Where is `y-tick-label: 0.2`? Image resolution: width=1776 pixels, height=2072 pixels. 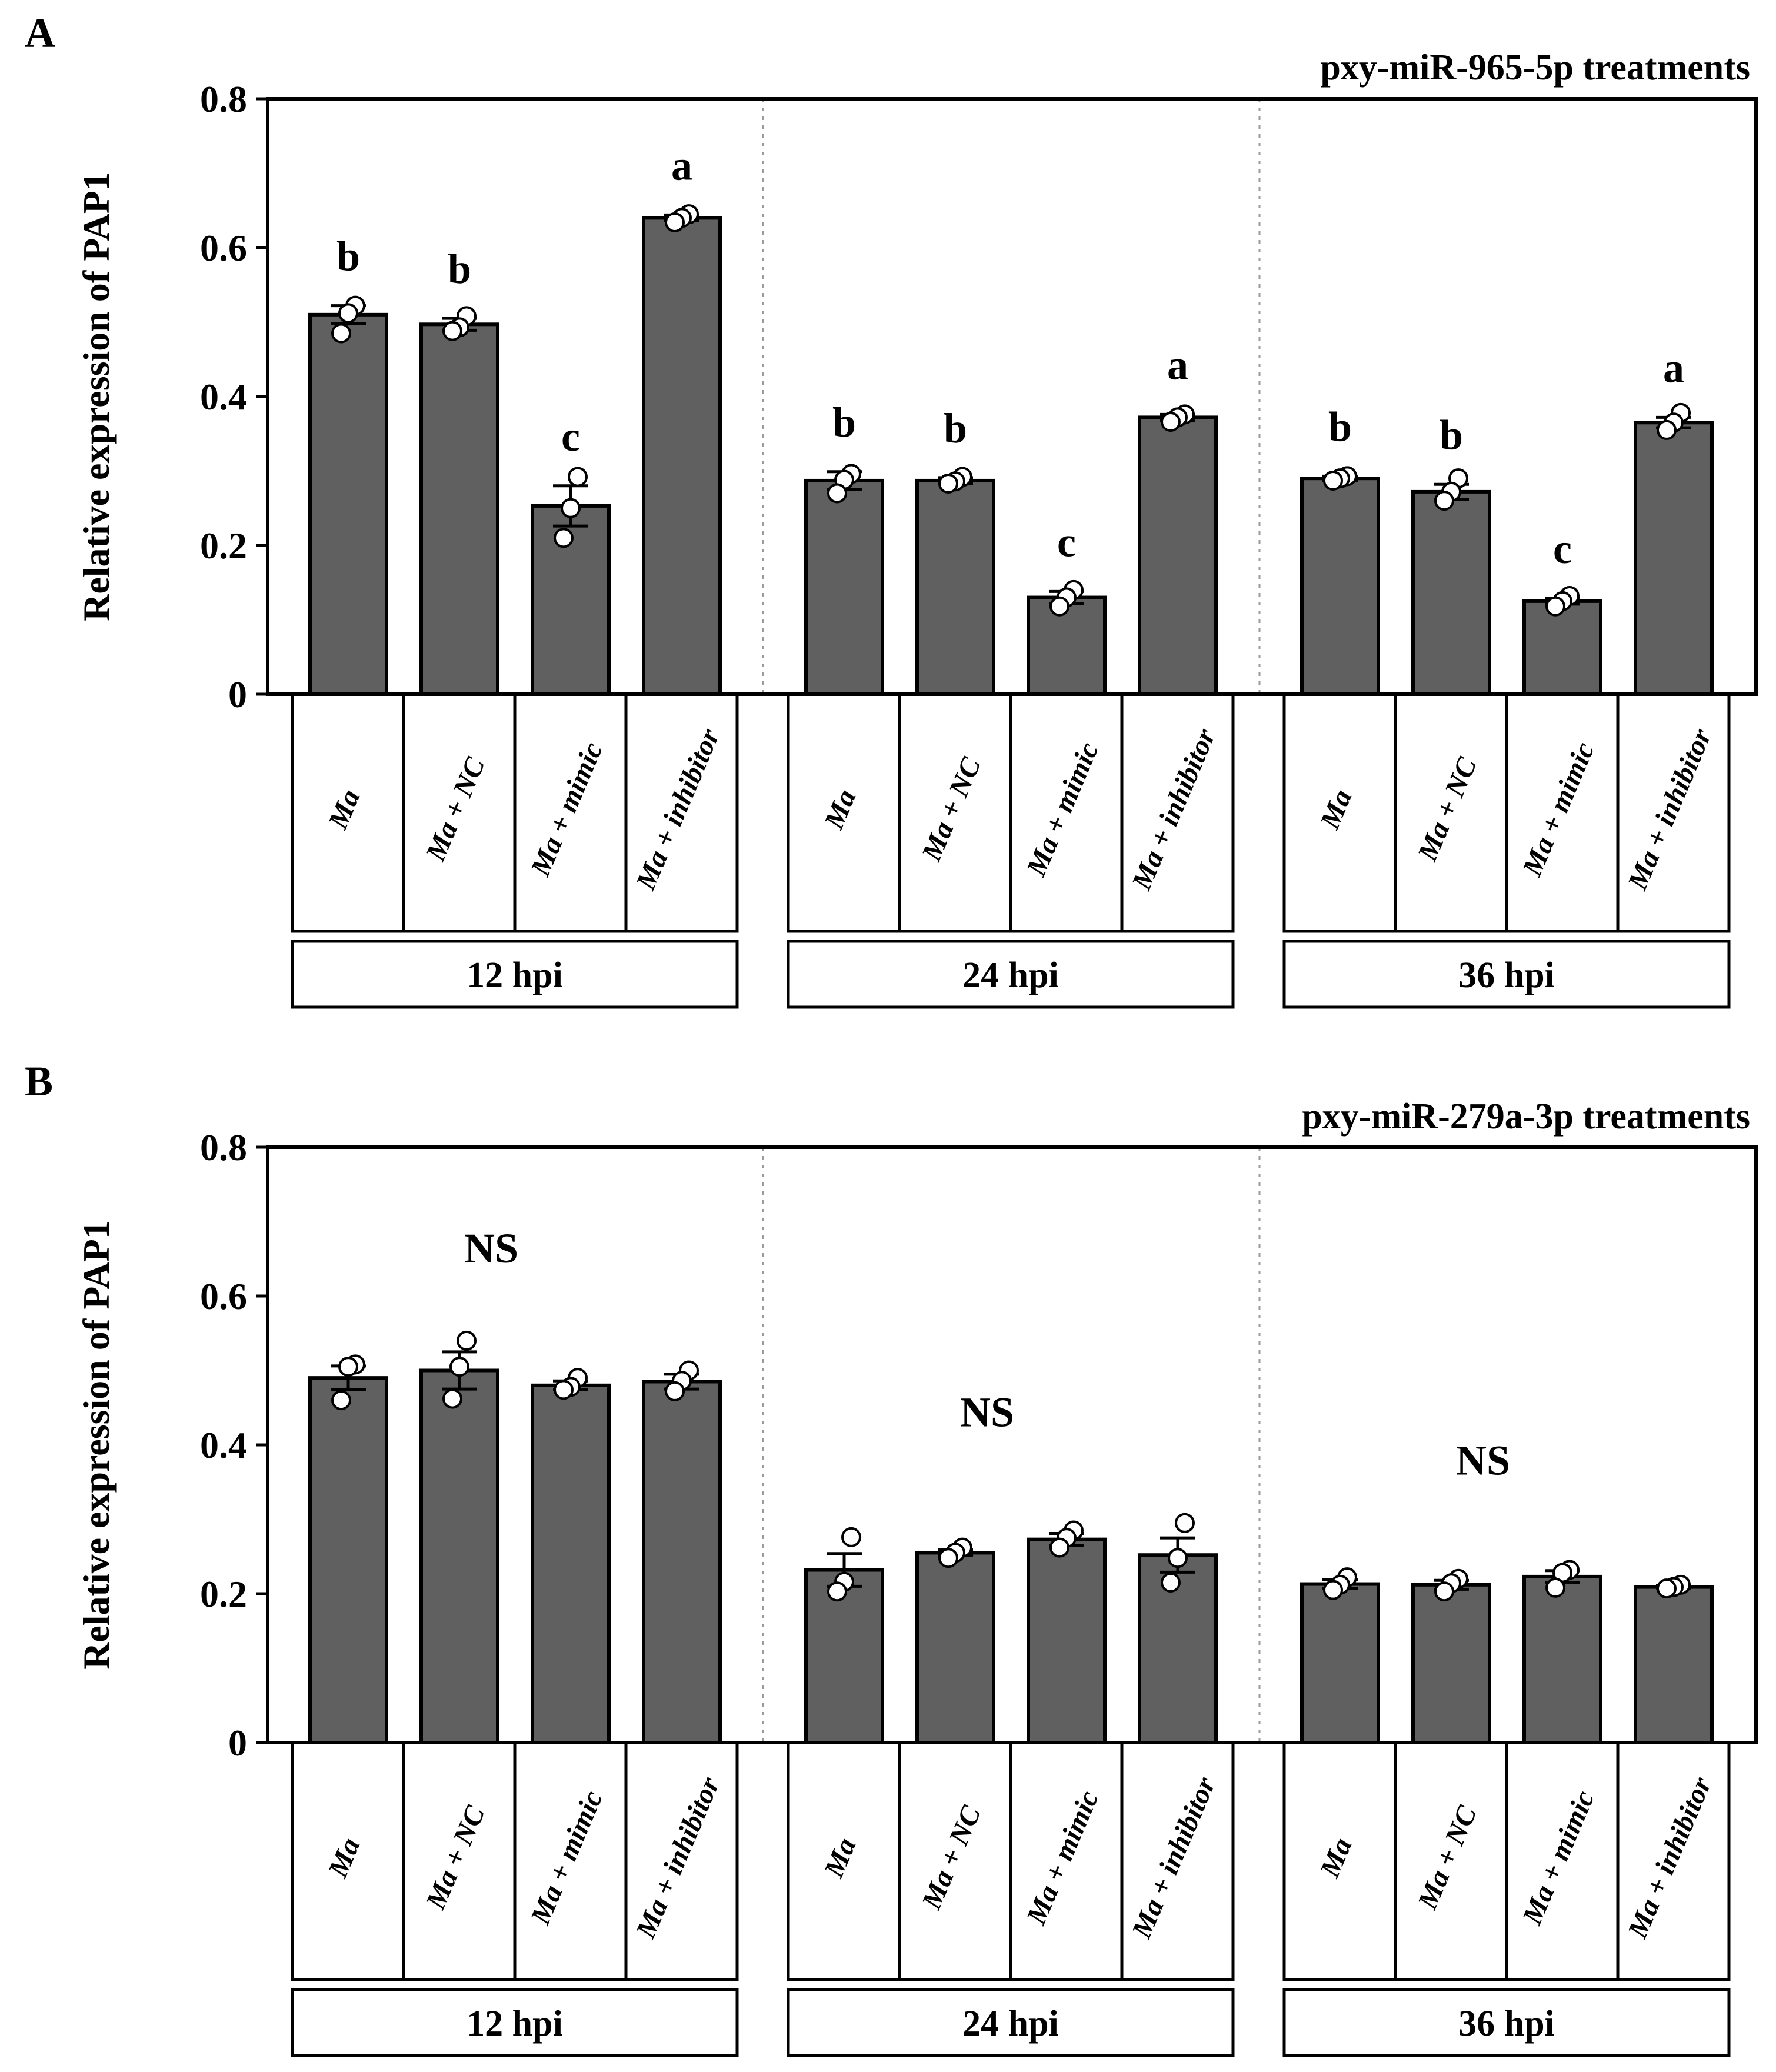 y-tick-label: 0.2 is located at coordinates (224, 1594).